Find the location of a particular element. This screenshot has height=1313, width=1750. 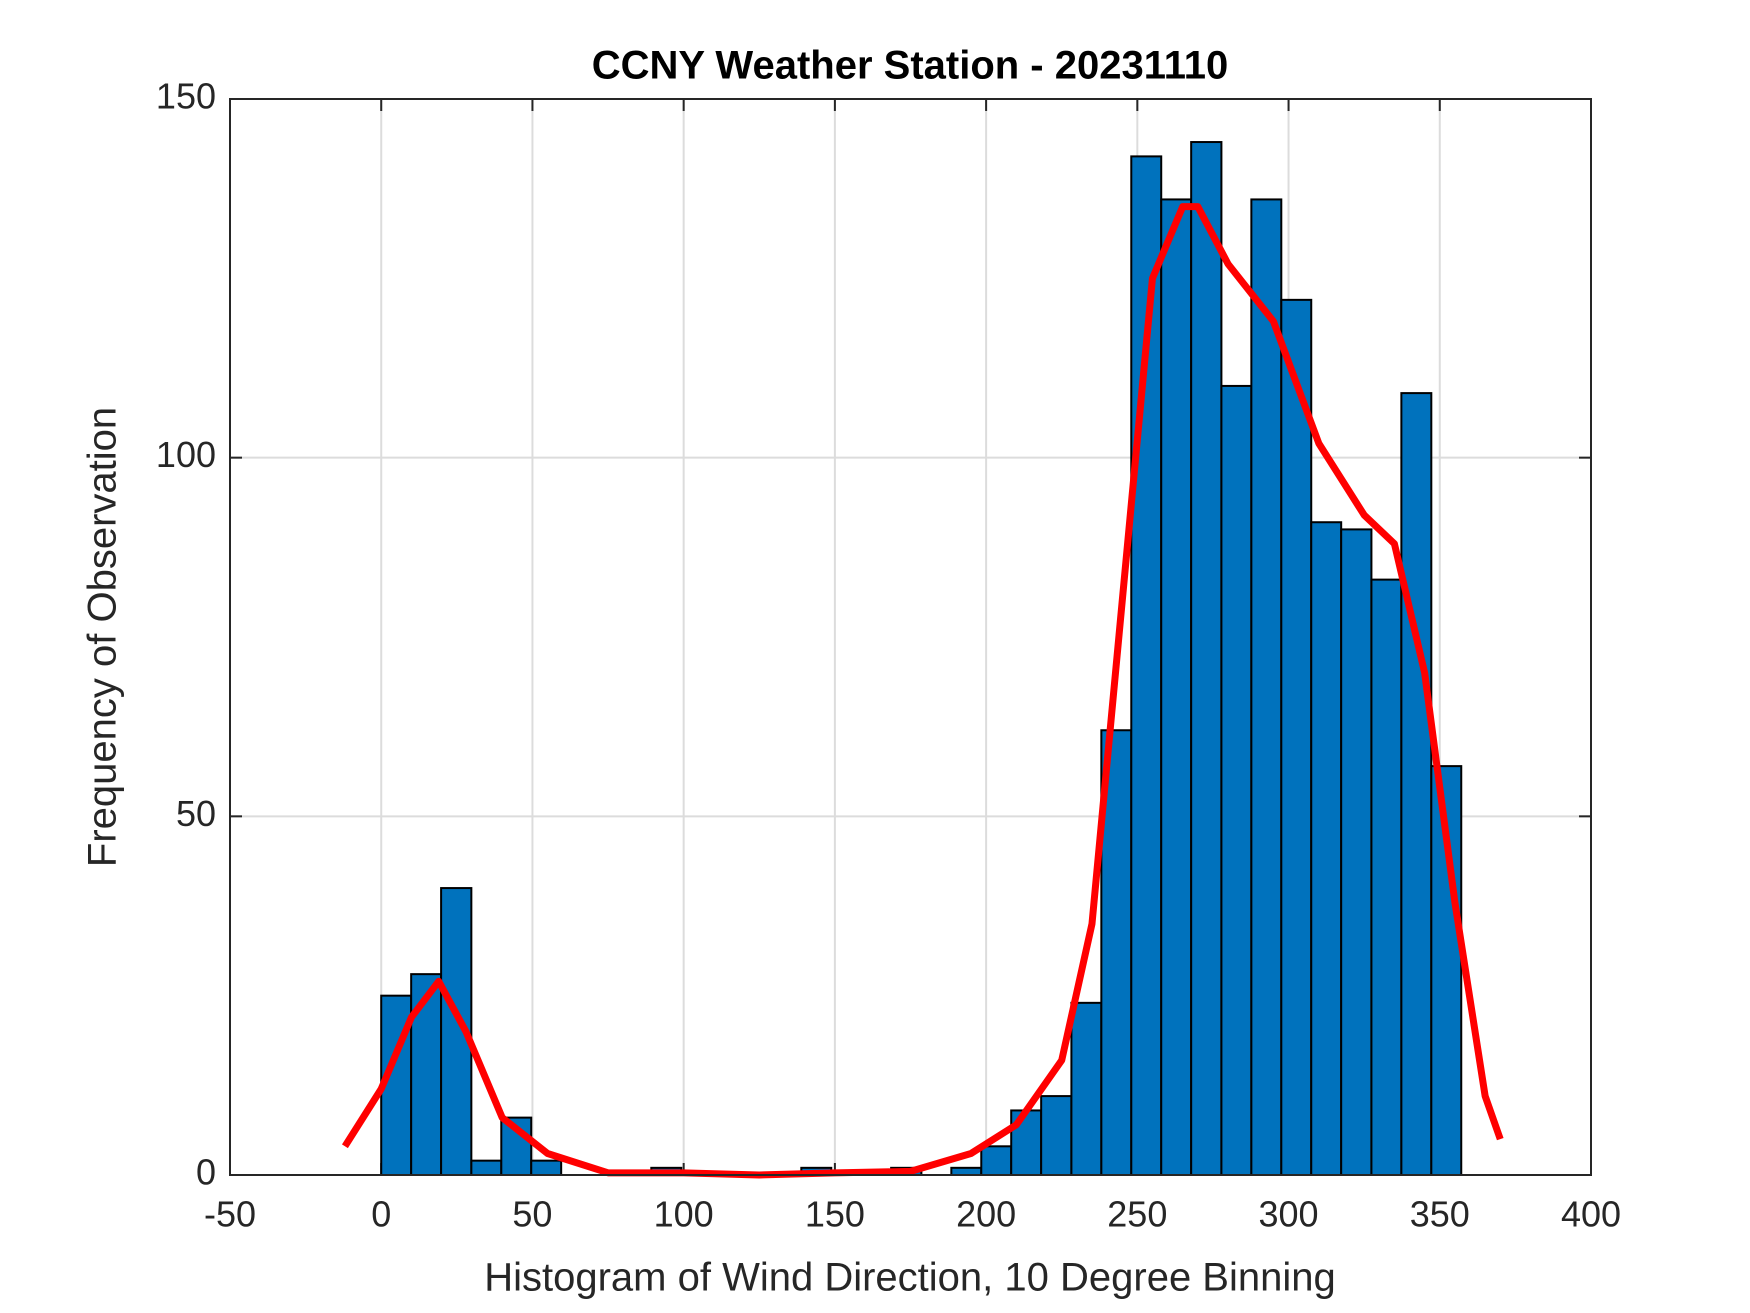

y-tick-label: 50 is located at coordinates (196, 813).